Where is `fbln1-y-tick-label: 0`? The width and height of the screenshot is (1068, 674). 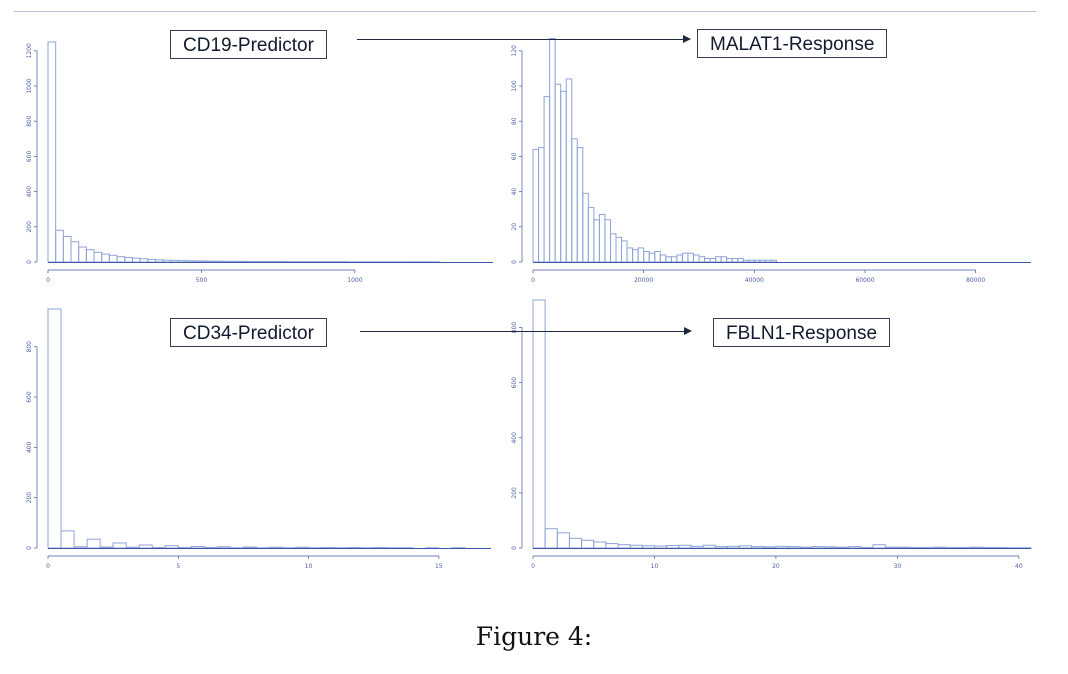 fbln1-y-tick-label: 0 is located at coordinates (514, 548).